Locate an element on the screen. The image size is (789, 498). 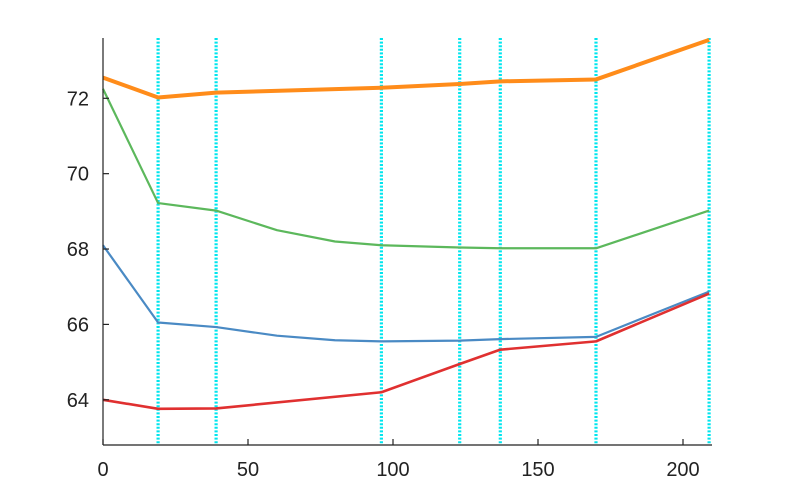
y-tick-label-66: 66 is located at coordinates (78, 325).